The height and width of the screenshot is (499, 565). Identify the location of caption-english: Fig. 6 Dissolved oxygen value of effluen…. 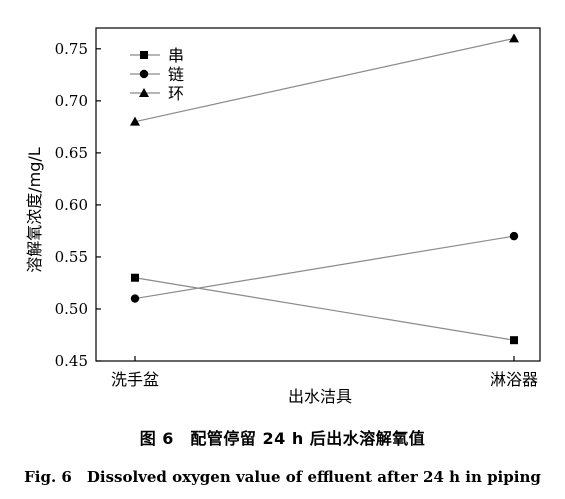
(282, 477).